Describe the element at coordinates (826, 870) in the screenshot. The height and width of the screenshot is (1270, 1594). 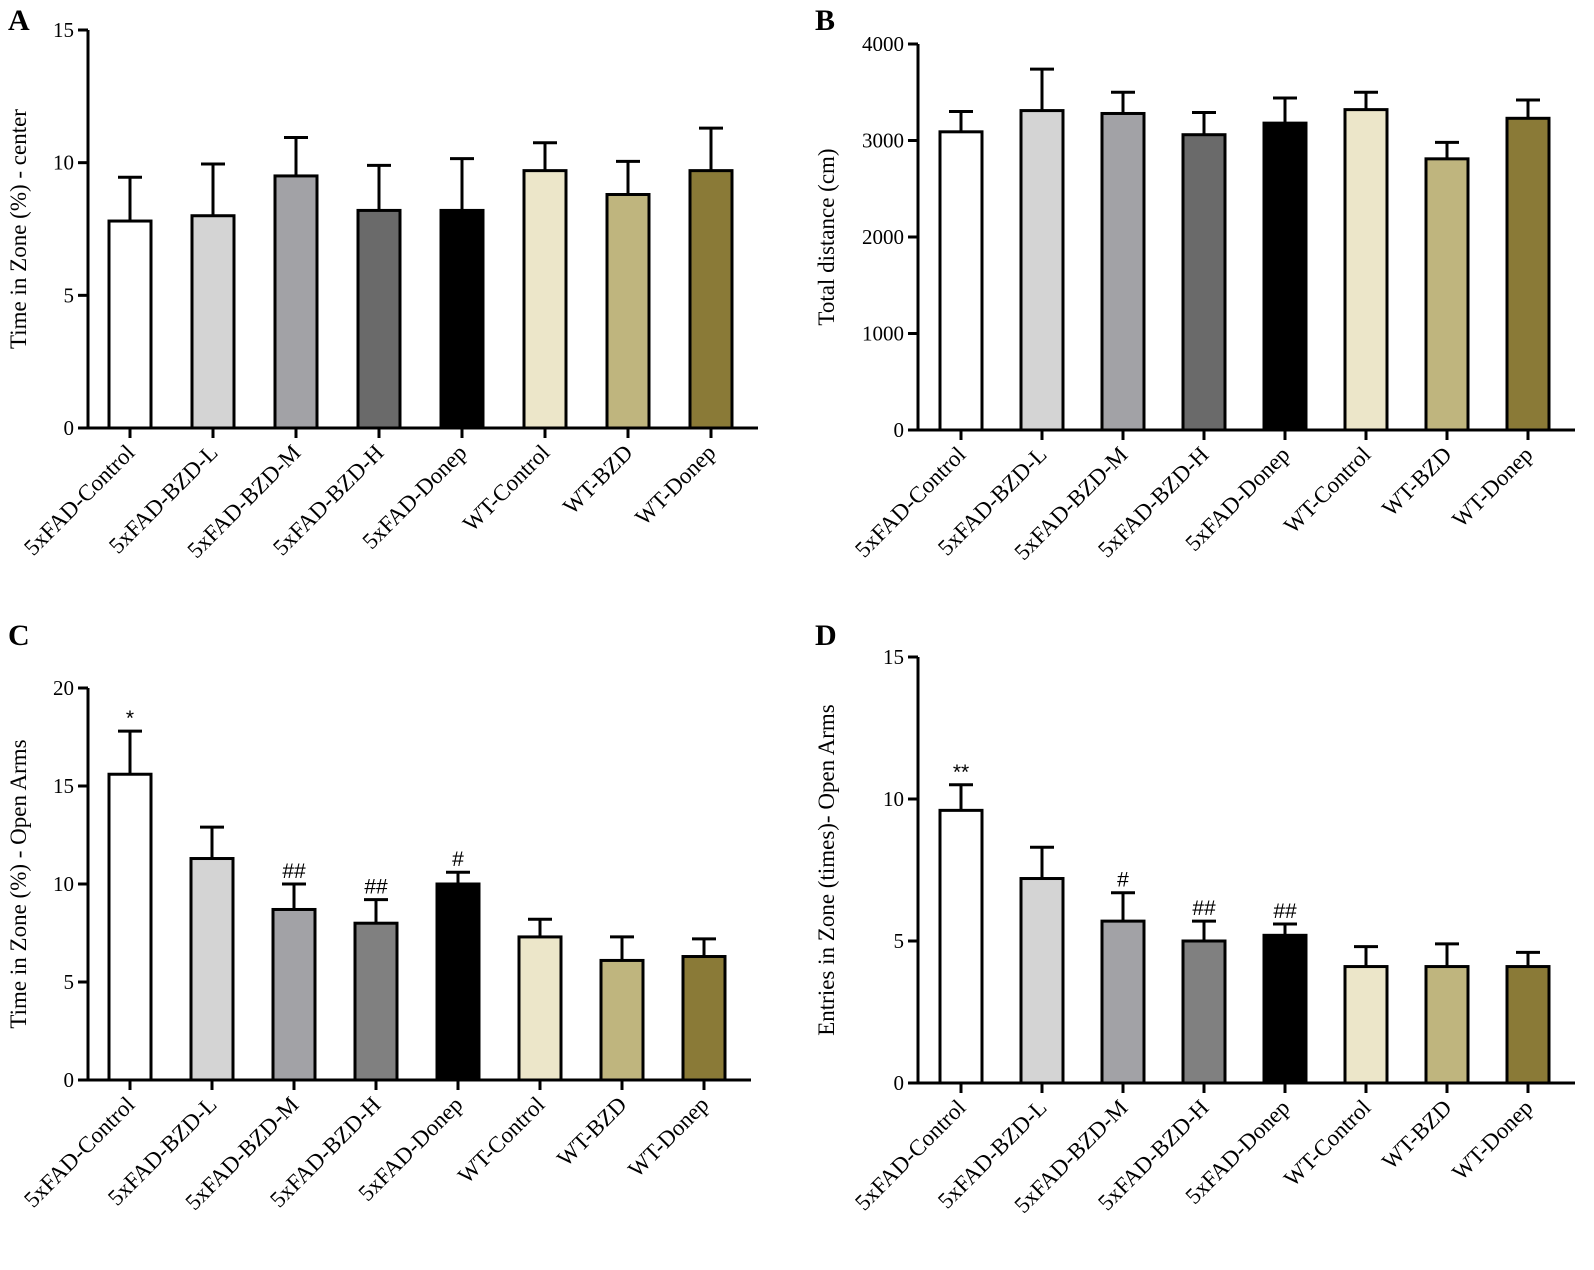
I see `panel-d-y-axis-title: Entries in Zone (times)- Open Arms` at that location.